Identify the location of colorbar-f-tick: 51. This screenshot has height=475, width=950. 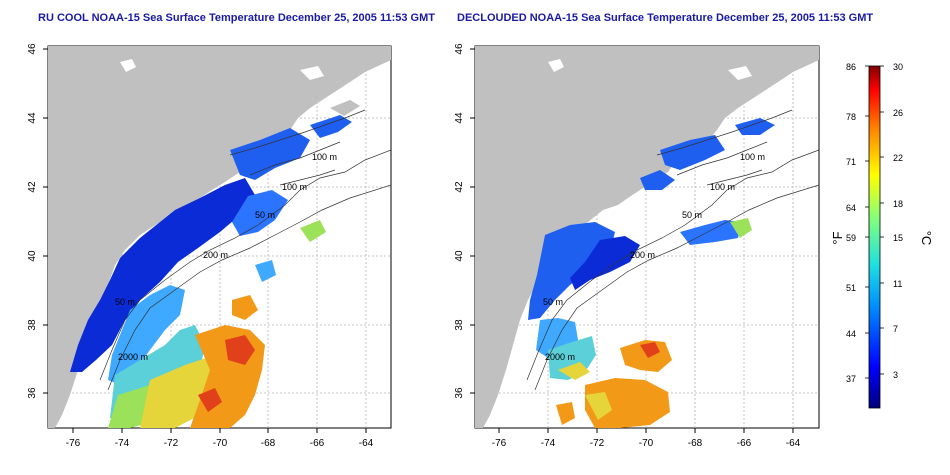
(851, 288).